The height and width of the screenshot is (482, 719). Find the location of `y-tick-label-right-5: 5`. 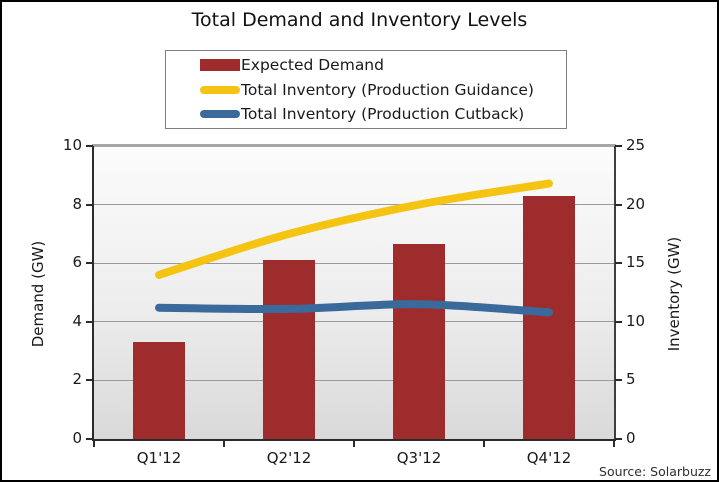

y-tick-label-right-5: 5 is located at coordinates (631, 379).